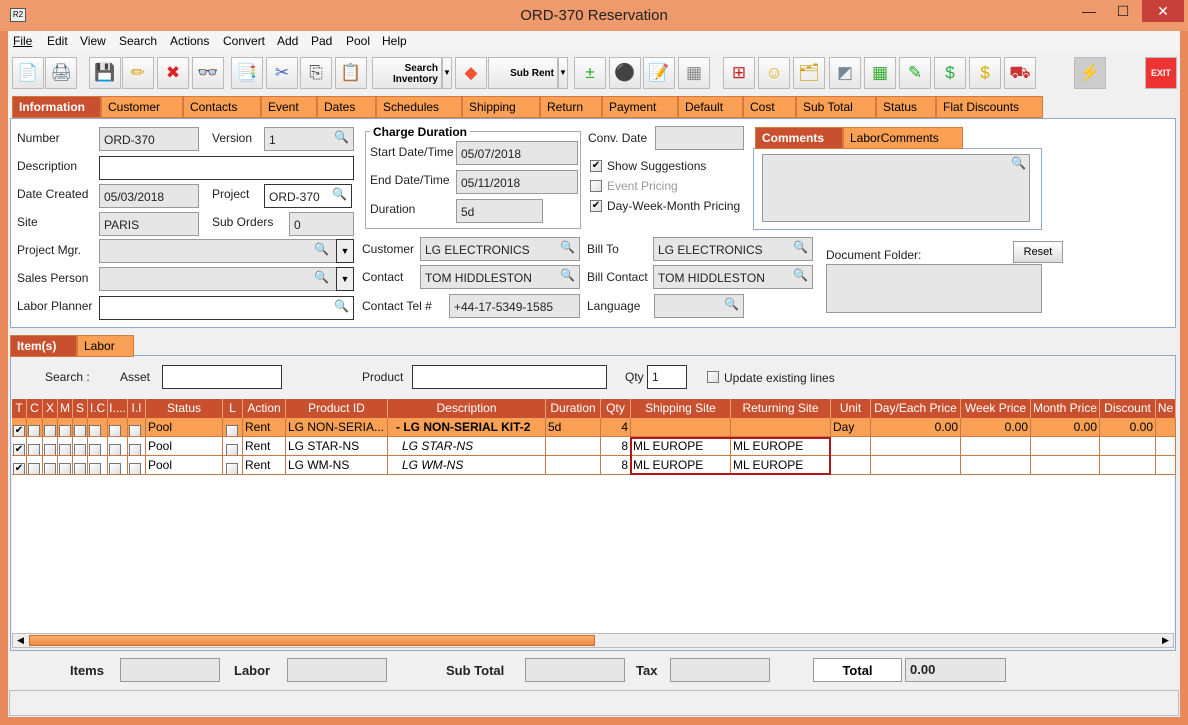 This screenshot has width=1188, height=725. Describe the element at coordinates (769, 107) in the screenshot. I see `tab-cost: Cost` at that location.